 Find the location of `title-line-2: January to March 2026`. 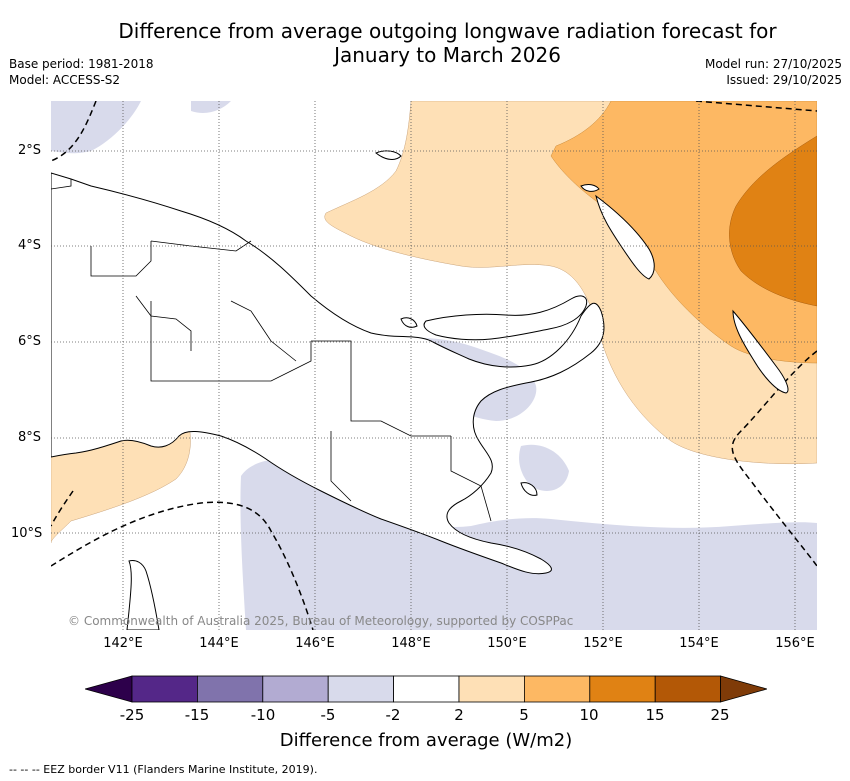

title-line-2: January to March 2026 is located at coordinates (447, 55).